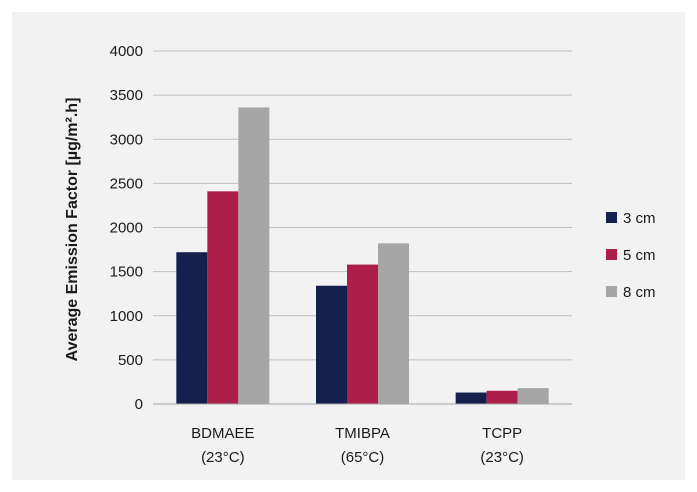 This screenshot has width=697, height=492. I want to click on category-label: BDMAEE, so click(222, 433).